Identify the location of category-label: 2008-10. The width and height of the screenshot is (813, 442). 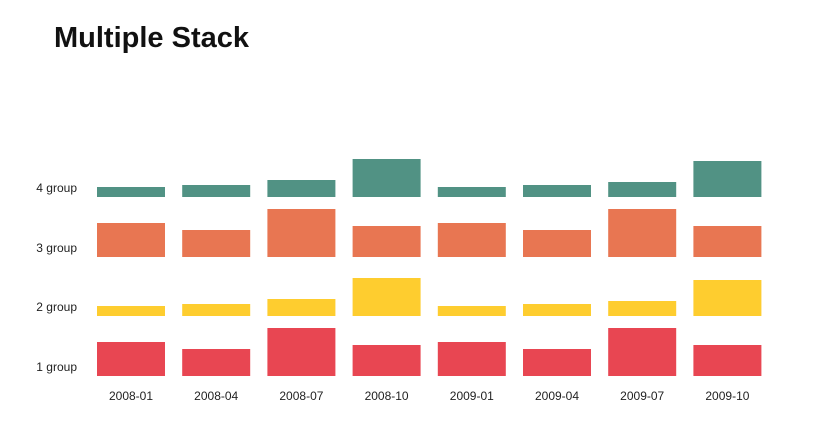
(387, 396).